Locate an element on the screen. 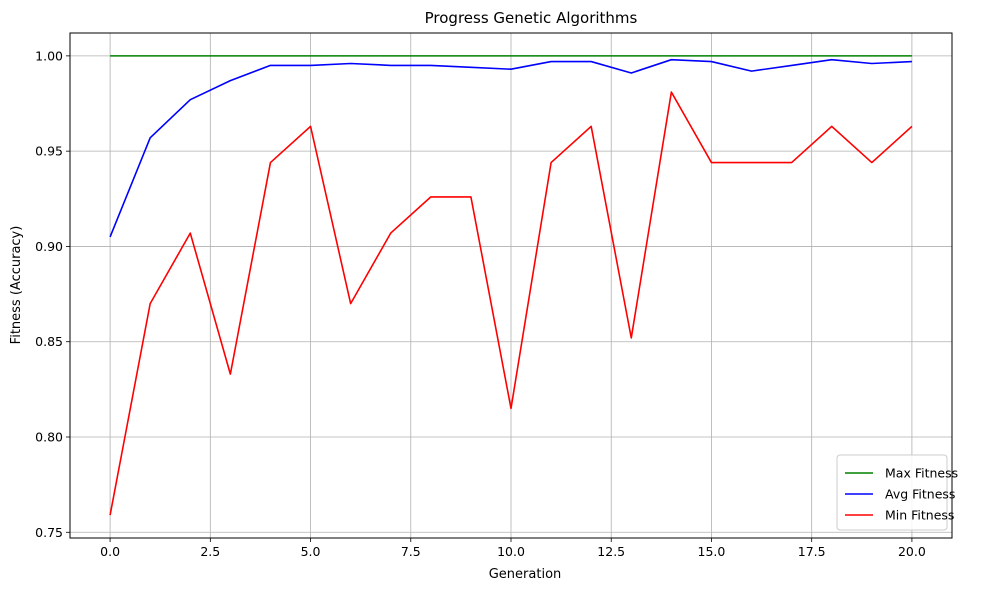 The width and height of the screenshot is (989, 590). x-tick-label: 10.0 is located at coordinates (511, 551).